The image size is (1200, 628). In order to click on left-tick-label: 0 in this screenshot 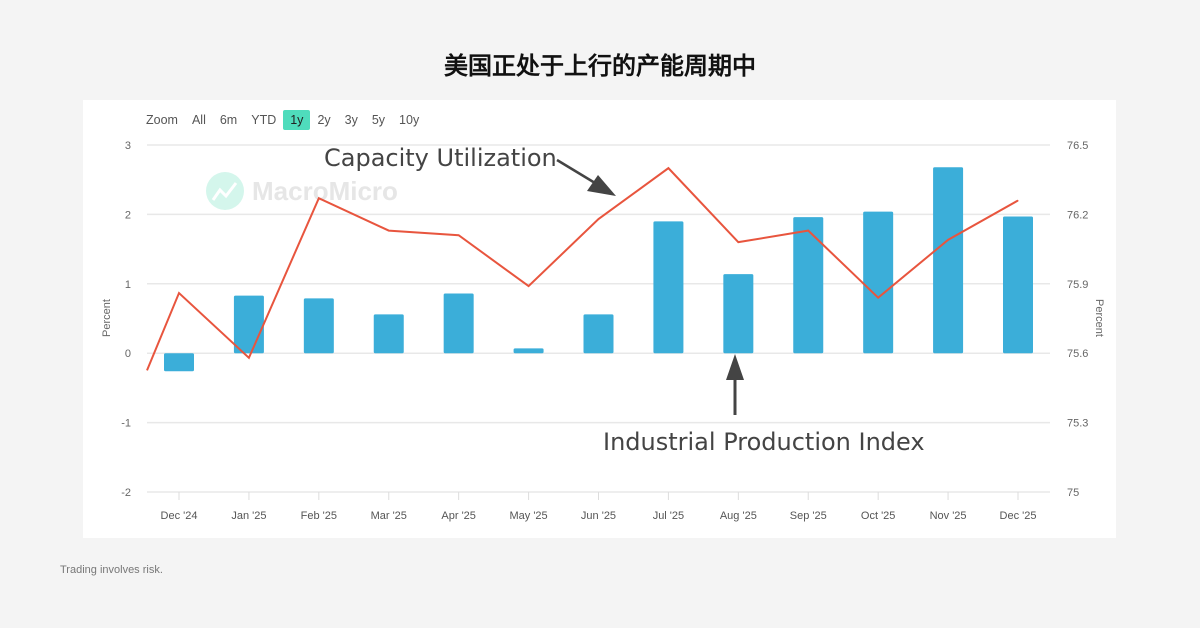, I will do `click(128, 354)`.